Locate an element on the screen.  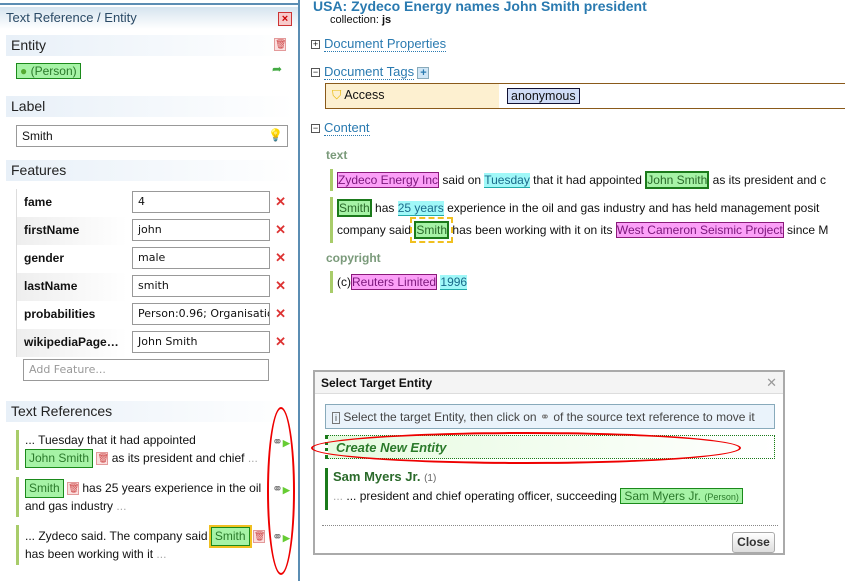
feature-value-input: Person:0.96; Organisation: is located at coordinates (201, 314).